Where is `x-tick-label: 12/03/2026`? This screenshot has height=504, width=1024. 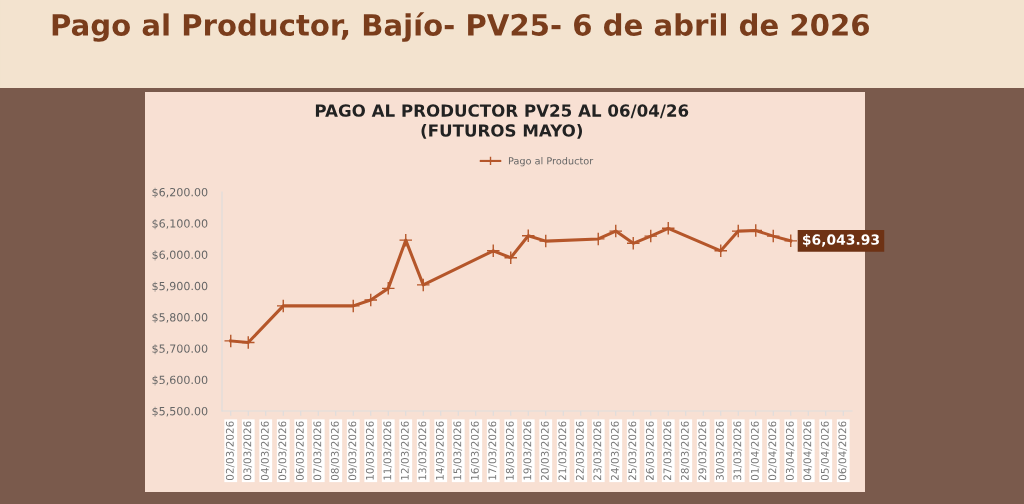
x-tick-label: 12/03/2026 is located at coordinates (405, 450).